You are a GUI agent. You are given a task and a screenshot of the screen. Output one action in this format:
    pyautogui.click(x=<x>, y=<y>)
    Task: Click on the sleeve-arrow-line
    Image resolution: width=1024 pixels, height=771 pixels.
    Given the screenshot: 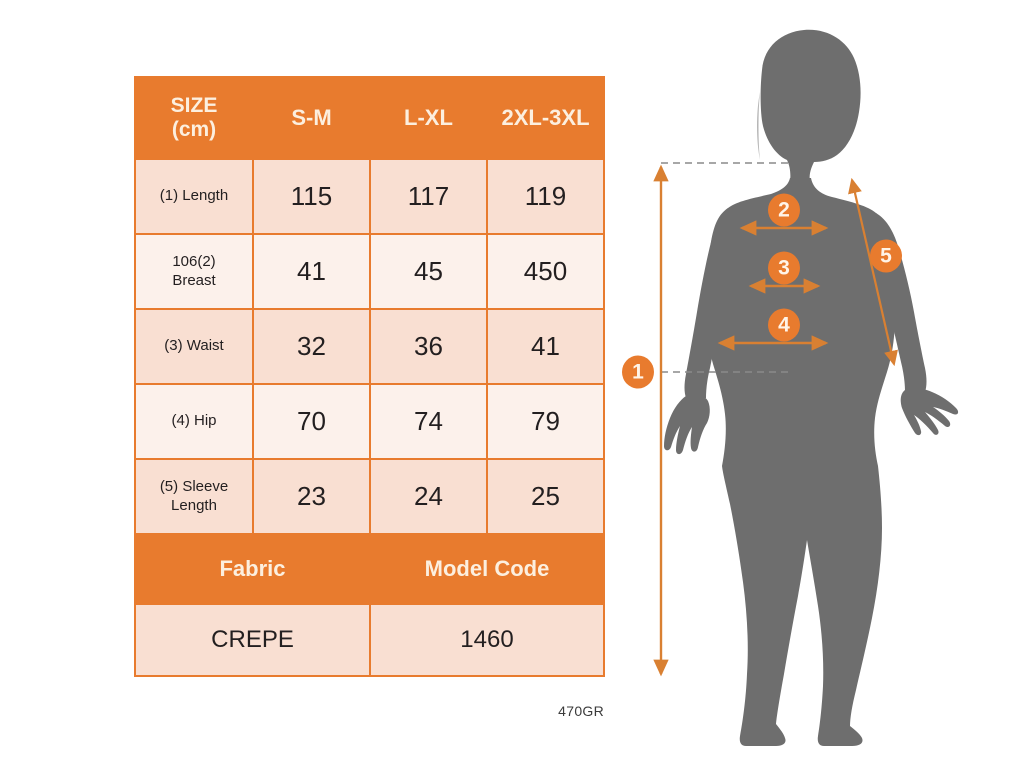 What is the action you would take?
    pyautogui.click(x=873, y=272)
    